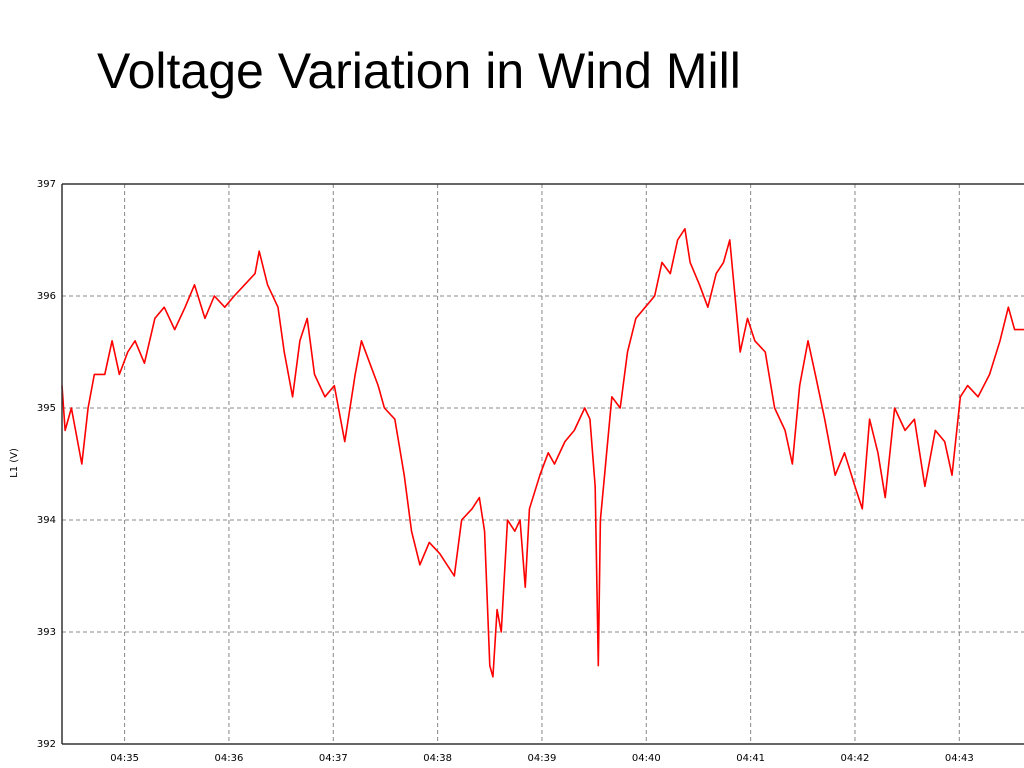 The image size is (1024, 768). What do you see at coordinates (229, 758) in the screenshot?
I see `x-tick-label: 04:36` at bounding box center [229, 758].